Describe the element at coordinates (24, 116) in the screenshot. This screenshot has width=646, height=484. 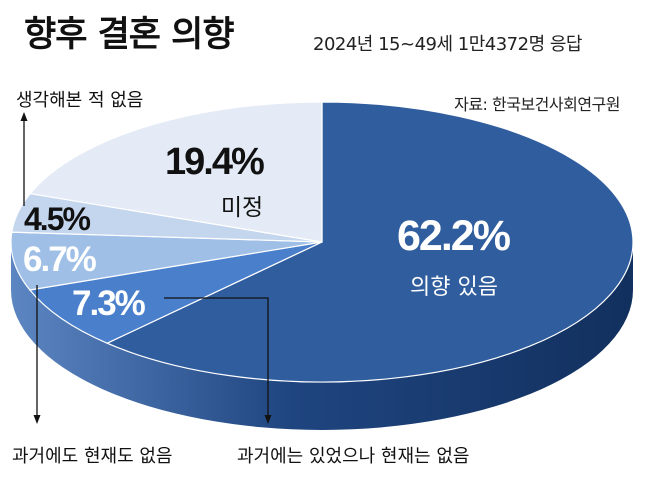
I see `arrow-head-never-thought` at that location.